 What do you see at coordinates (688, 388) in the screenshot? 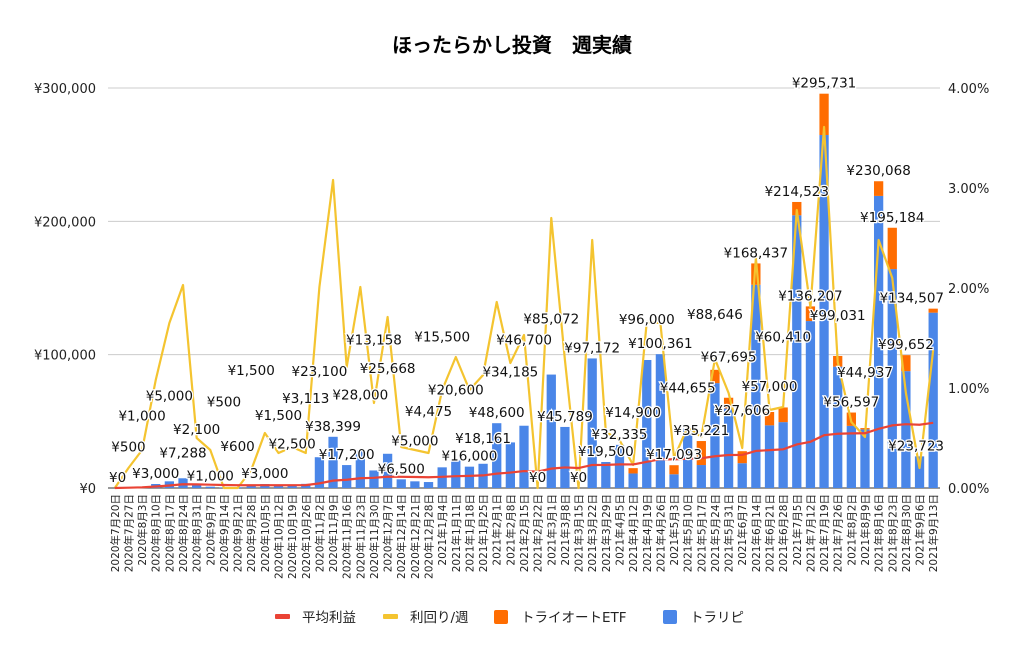
I see `data-label: ¥44,655` at bounding box center [688, 388].